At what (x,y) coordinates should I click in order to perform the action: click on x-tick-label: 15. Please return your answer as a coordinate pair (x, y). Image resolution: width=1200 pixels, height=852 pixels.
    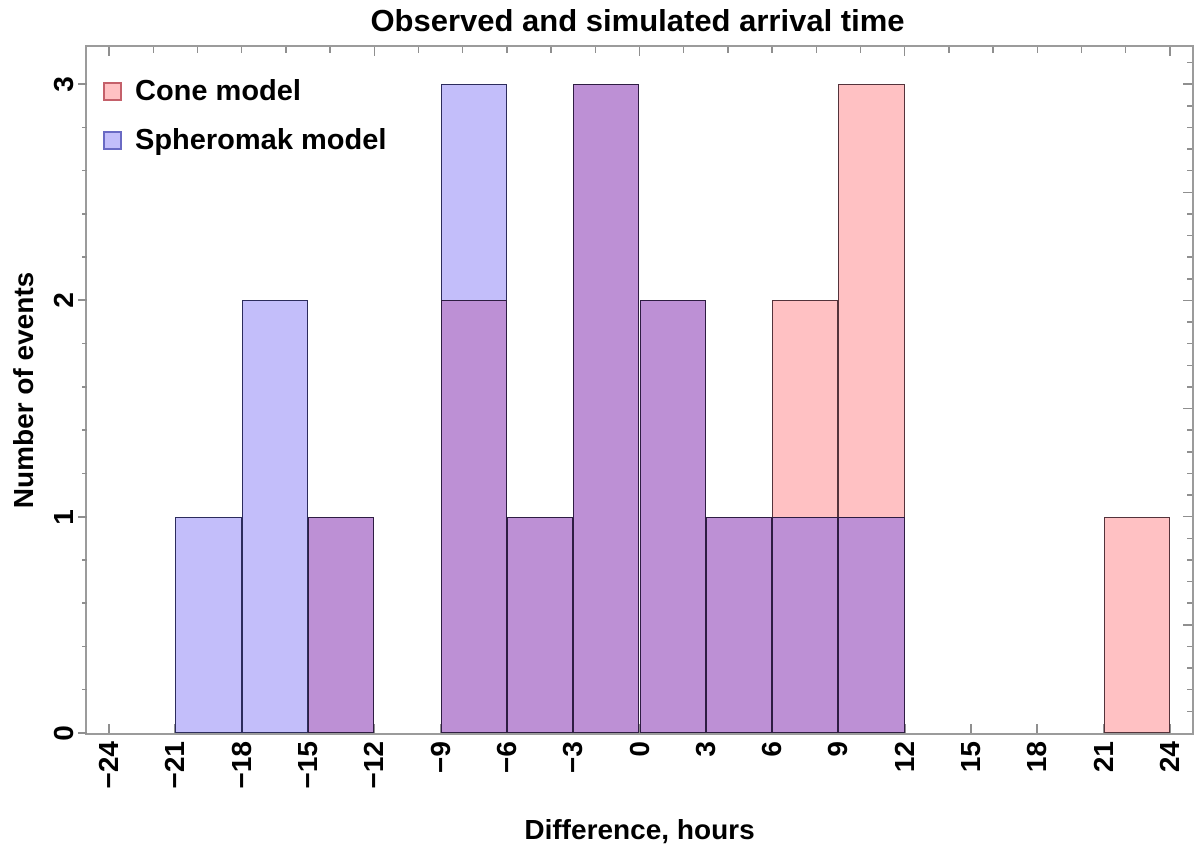
    Looking at the image, I should click on (970, 757).